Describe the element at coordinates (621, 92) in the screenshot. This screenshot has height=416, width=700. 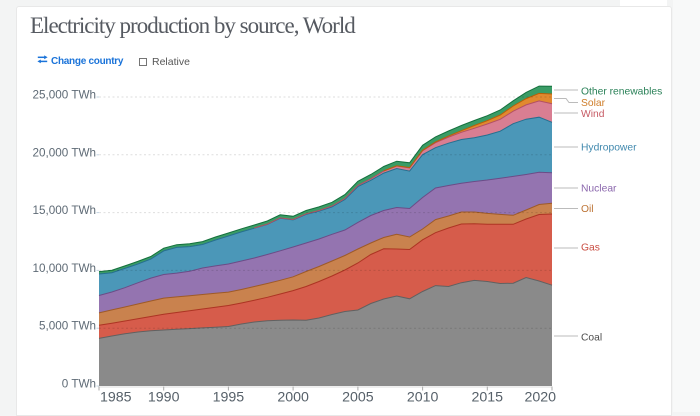
I see `svg-text: Other renewables` at that location.